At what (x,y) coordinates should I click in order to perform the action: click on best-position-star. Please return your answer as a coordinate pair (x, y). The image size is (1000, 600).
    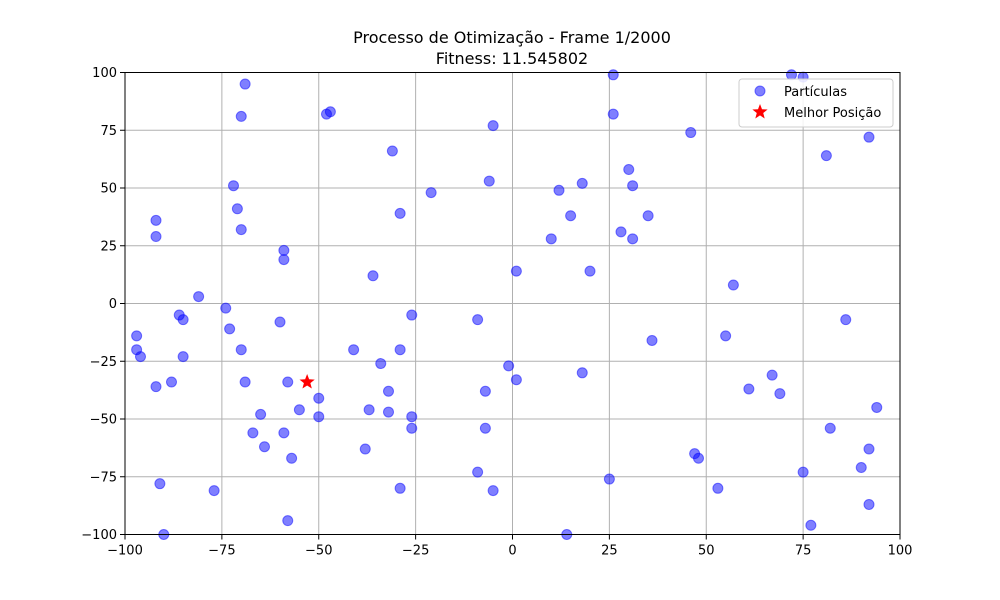
    Looking at the image, I should click on (307, 381).